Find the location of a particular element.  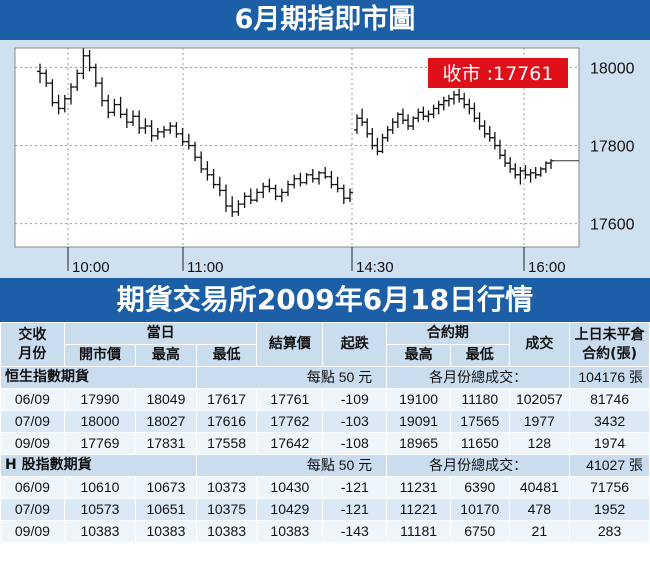

header-month: 交收 月份 is located at coordinates (32, 344).